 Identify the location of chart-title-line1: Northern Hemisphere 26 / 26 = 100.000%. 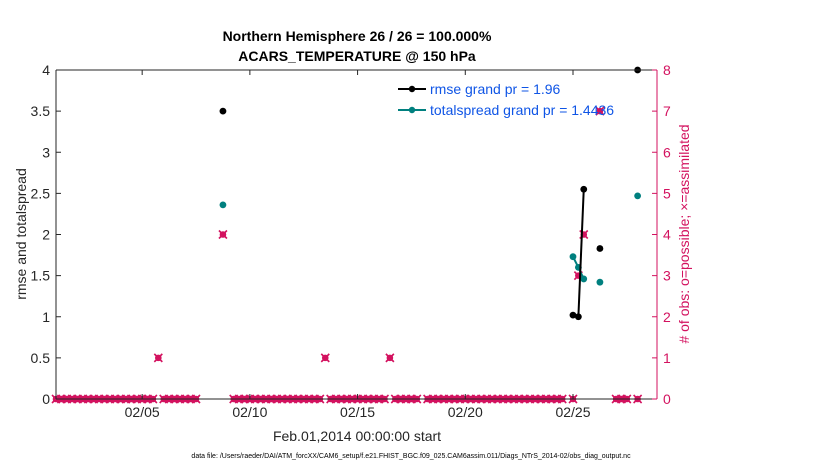
(357, 36).